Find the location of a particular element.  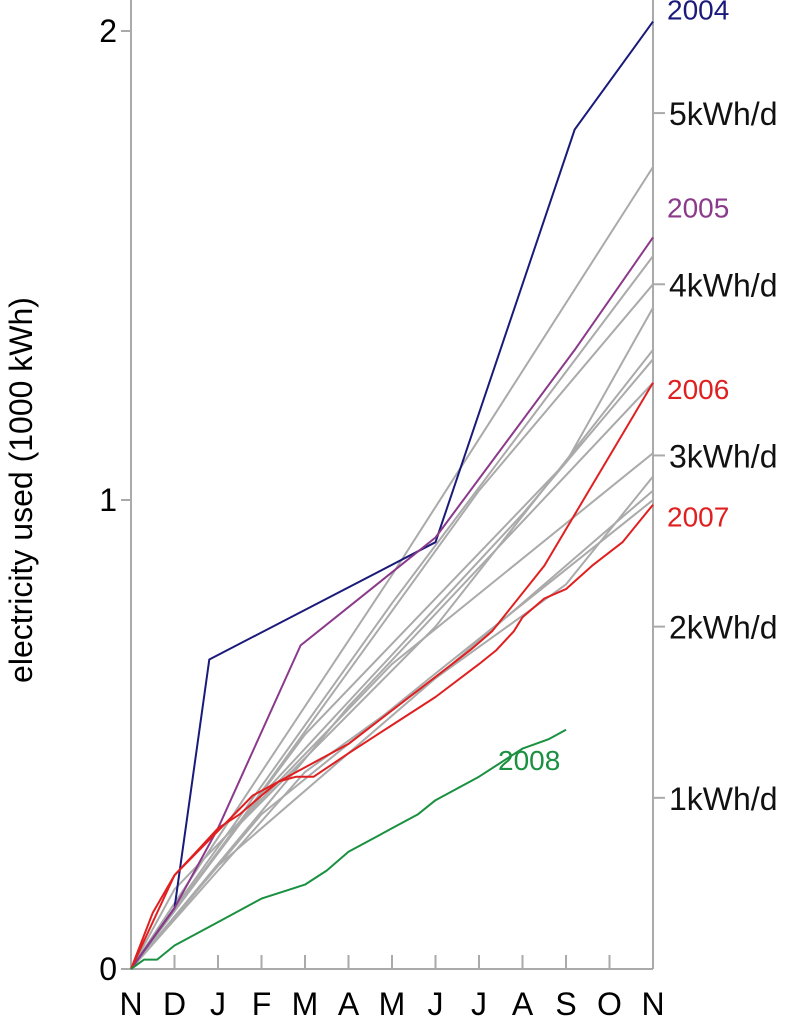

rate-label: 4kWh/d is located at coordinates (723, 285).